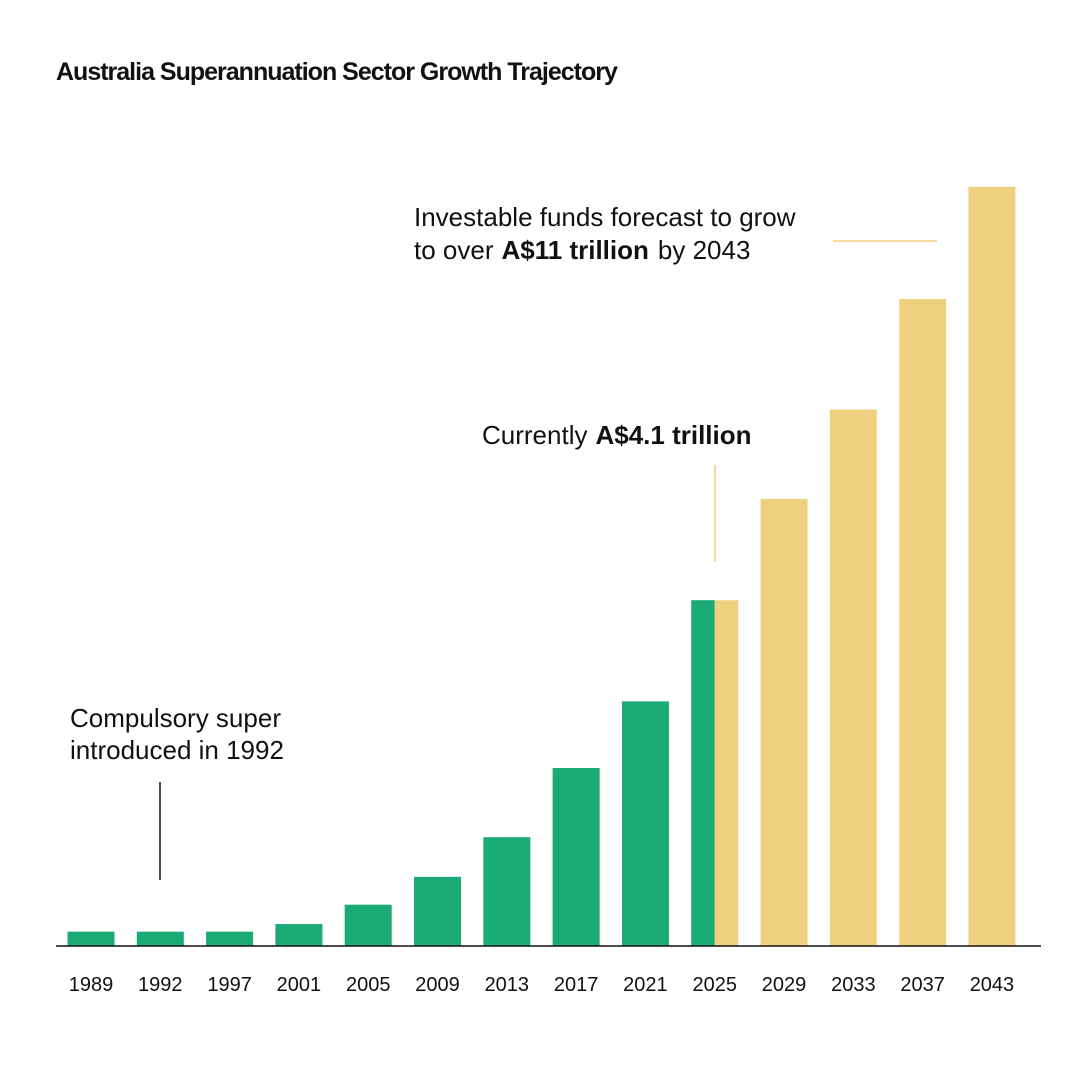 This screenshot has height=1081, width=1081. I want to click on x-tick-label: 1997, so click(229, 985).